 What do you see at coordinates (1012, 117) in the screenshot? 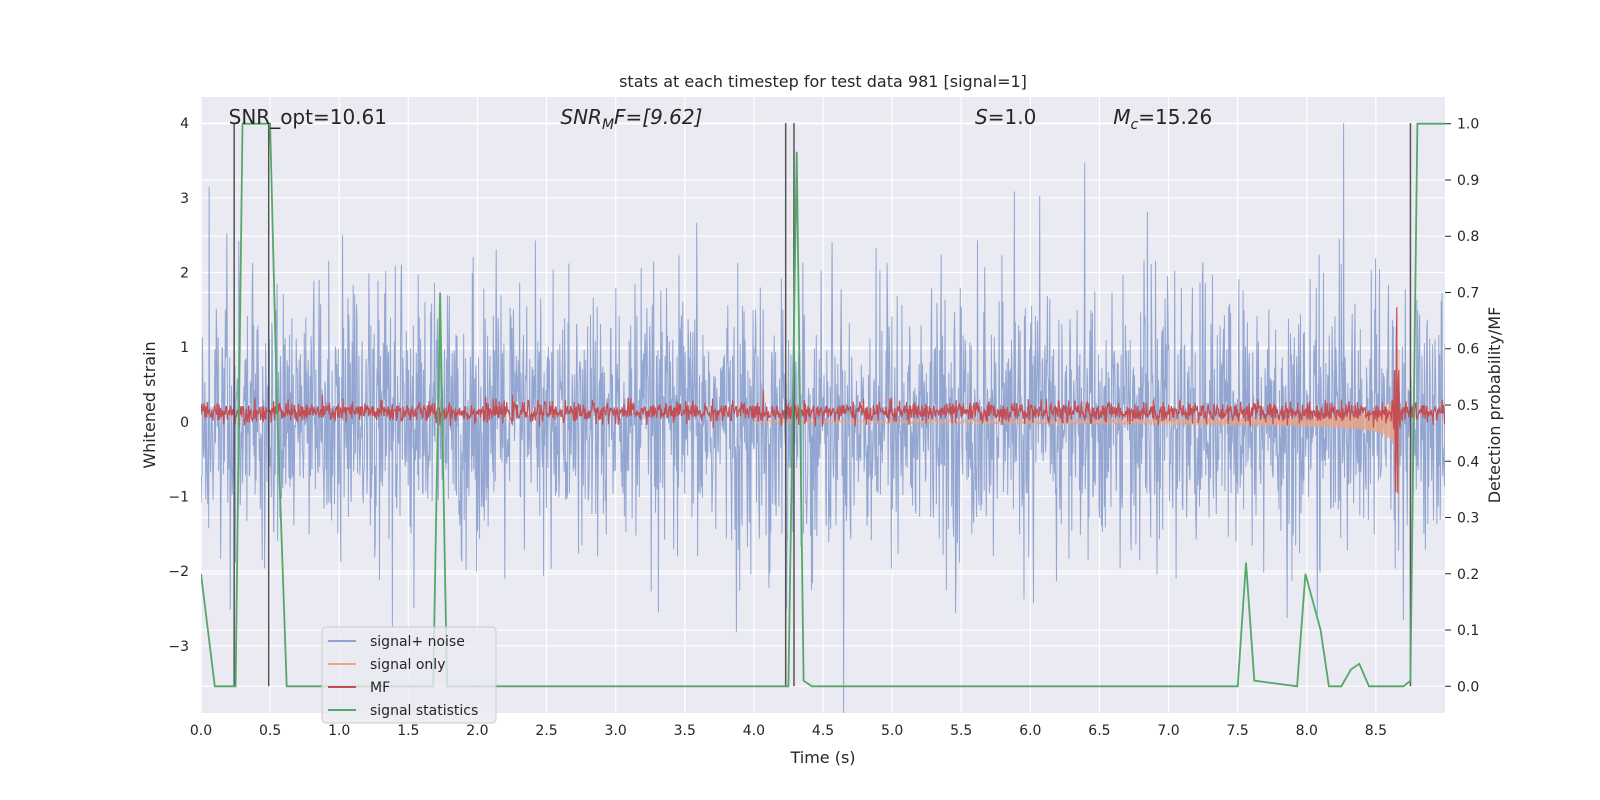
I see `annotation-s-rest: =1.0` at bounding box center [1012, 117].